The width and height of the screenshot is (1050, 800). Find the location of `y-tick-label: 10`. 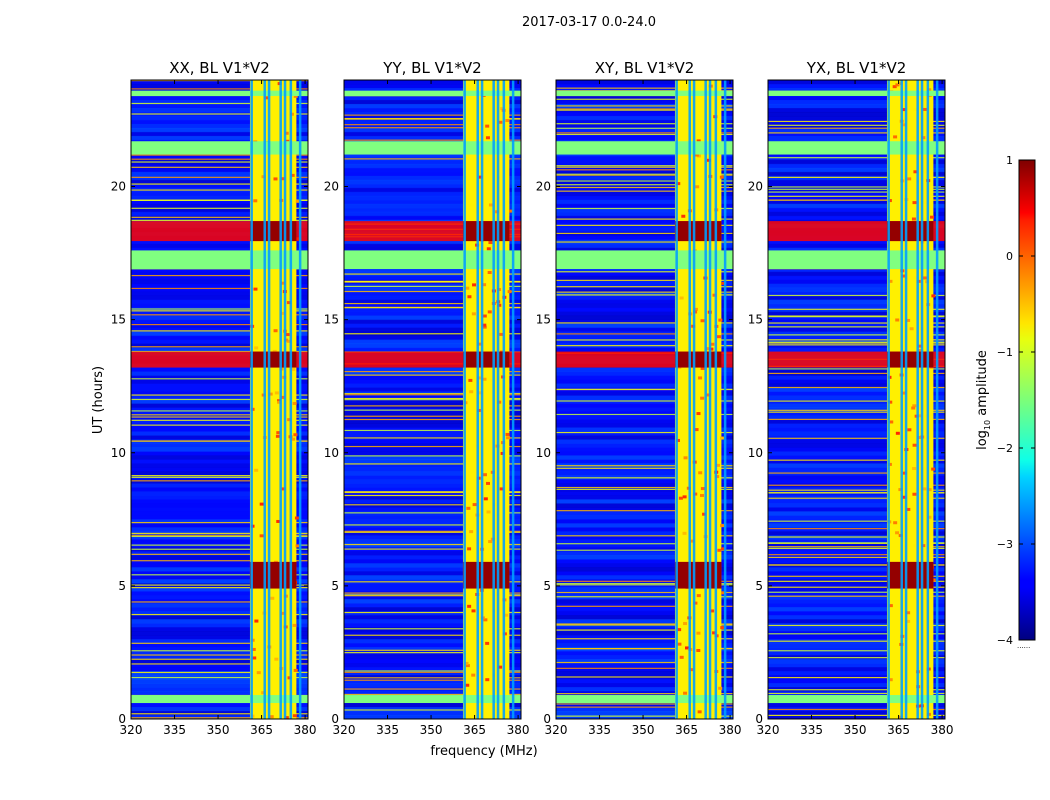

y-tick-label: 10 is located at coordinates (331, 453).